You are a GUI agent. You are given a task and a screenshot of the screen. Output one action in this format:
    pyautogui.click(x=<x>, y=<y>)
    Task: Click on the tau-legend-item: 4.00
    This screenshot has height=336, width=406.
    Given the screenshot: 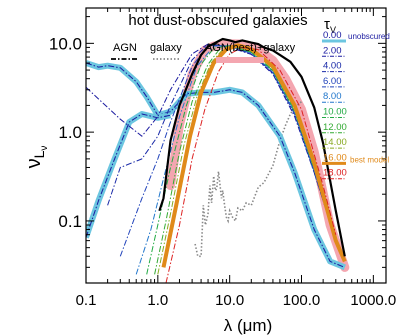 What is the action you would take?
    pyautogui.click(x=332, y=66)
    